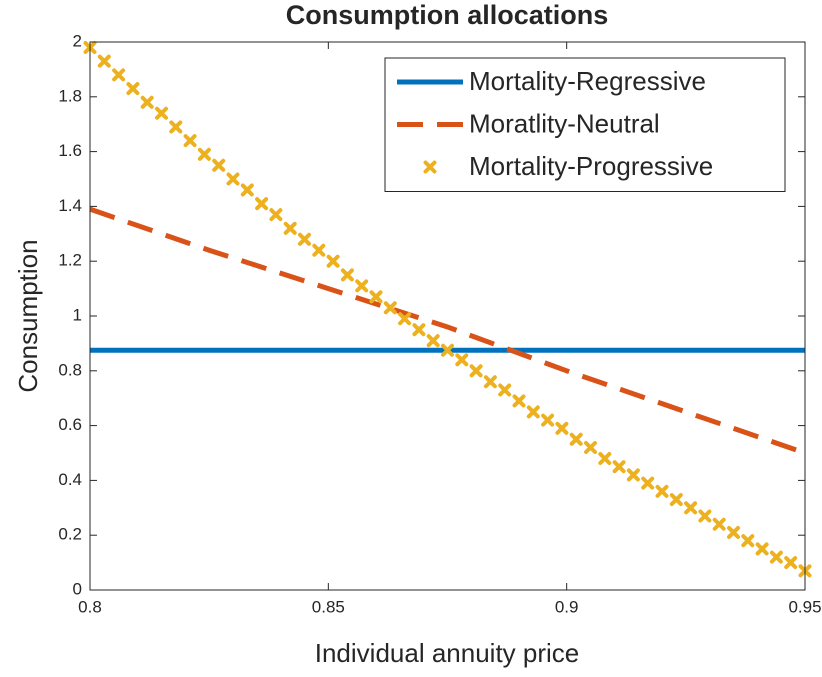 Image resolution: width=822 pixels, height=677 pixels. I want to click on y-tick-label: 1.4, so click(70, 205).